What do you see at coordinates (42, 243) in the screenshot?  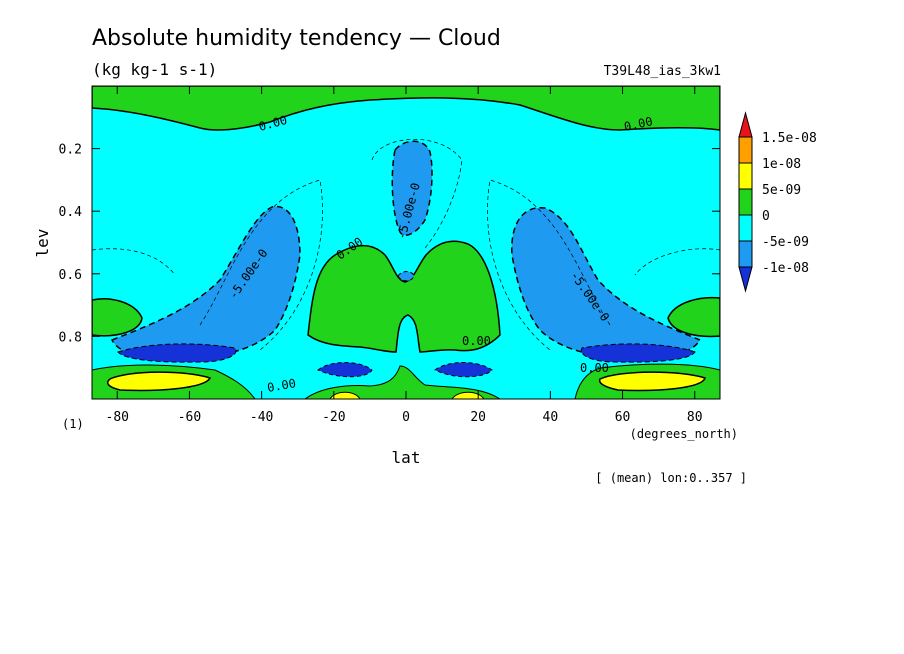 I see `y-axis-label: lev` at bounding box center [42, 243].